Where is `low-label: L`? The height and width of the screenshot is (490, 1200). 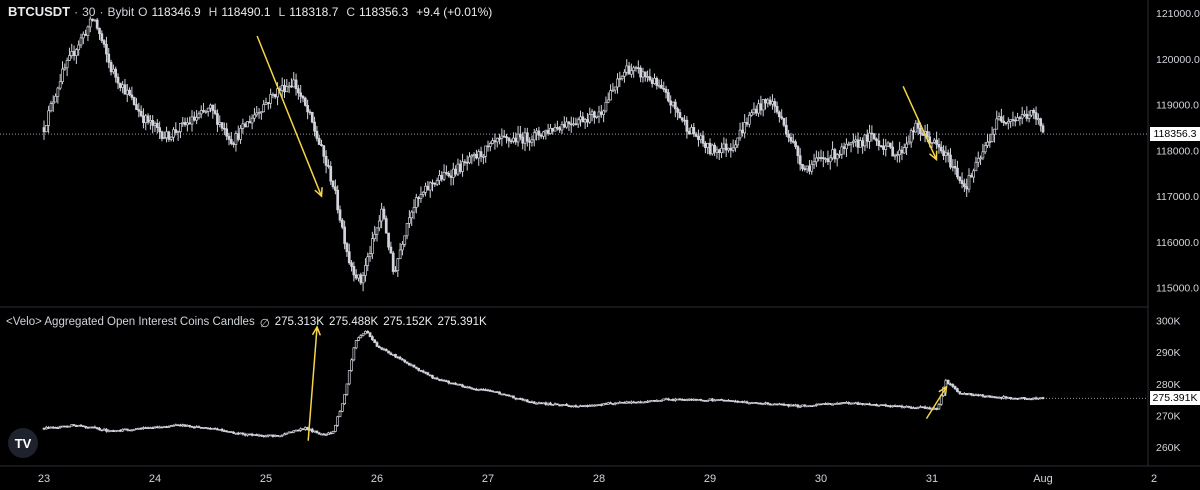
low-label: L is located at coordinates (282, 12).